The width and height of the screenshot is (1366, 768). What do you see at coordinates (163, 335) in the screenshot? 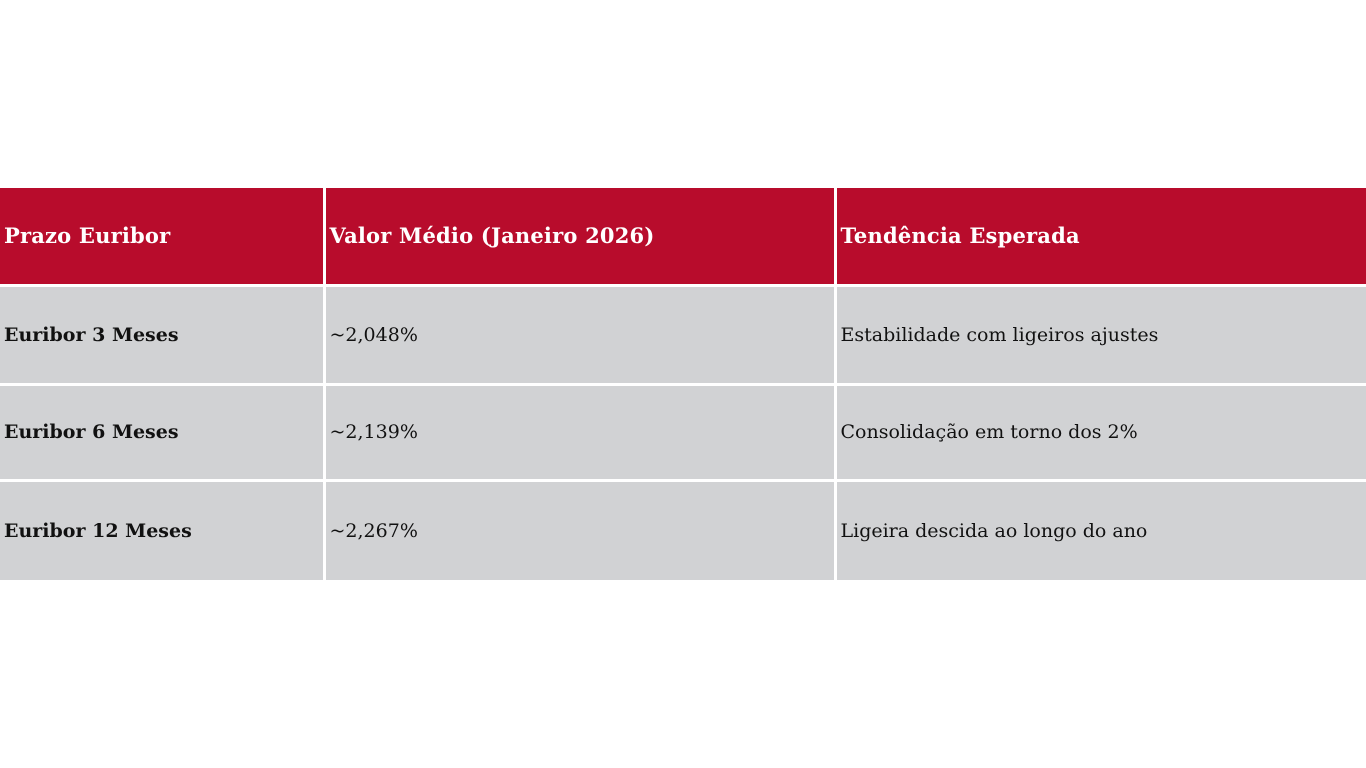
I see `cell-term: Euribor 3 Meses` at bounding box center [163, 335].